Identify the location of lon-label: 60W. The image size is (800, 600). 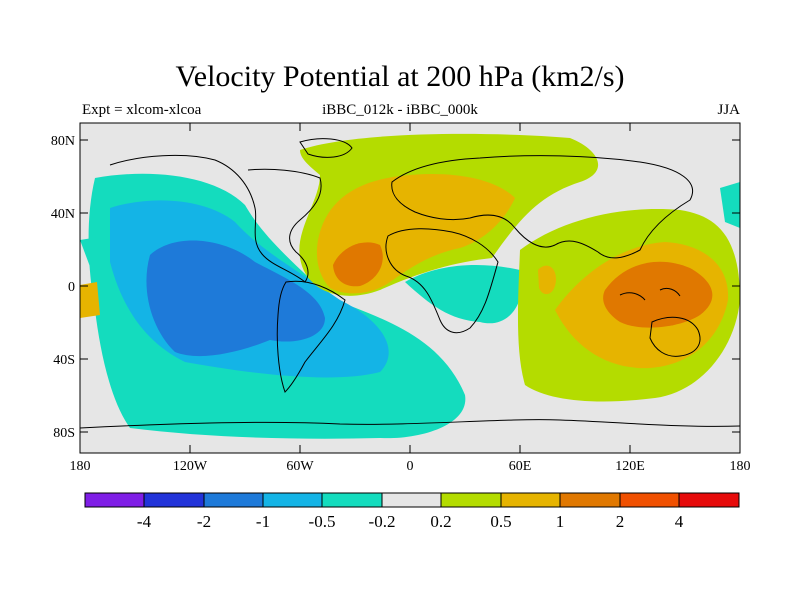
(300, 466).